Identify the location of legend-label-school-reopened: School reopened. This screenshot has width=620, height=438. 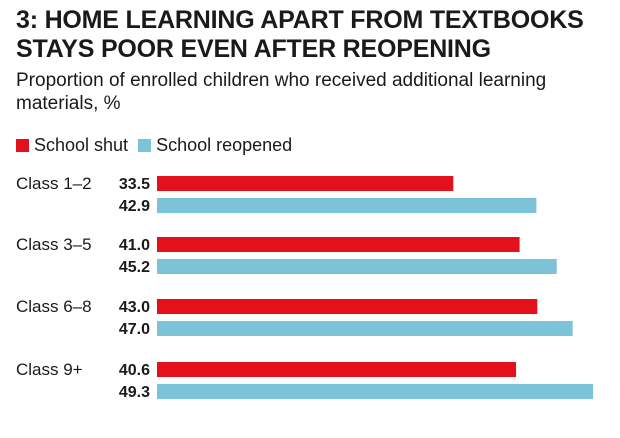
(224, 144).